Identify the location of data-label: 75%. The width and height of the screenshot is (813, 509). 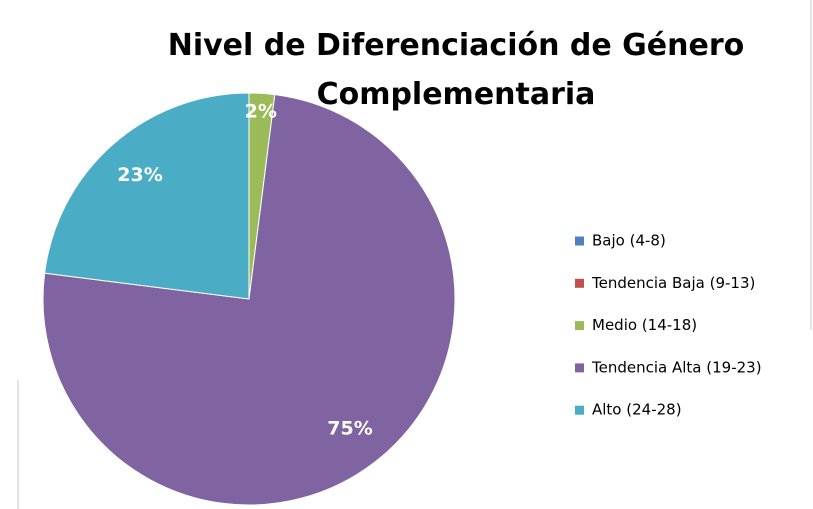
(349, 429).